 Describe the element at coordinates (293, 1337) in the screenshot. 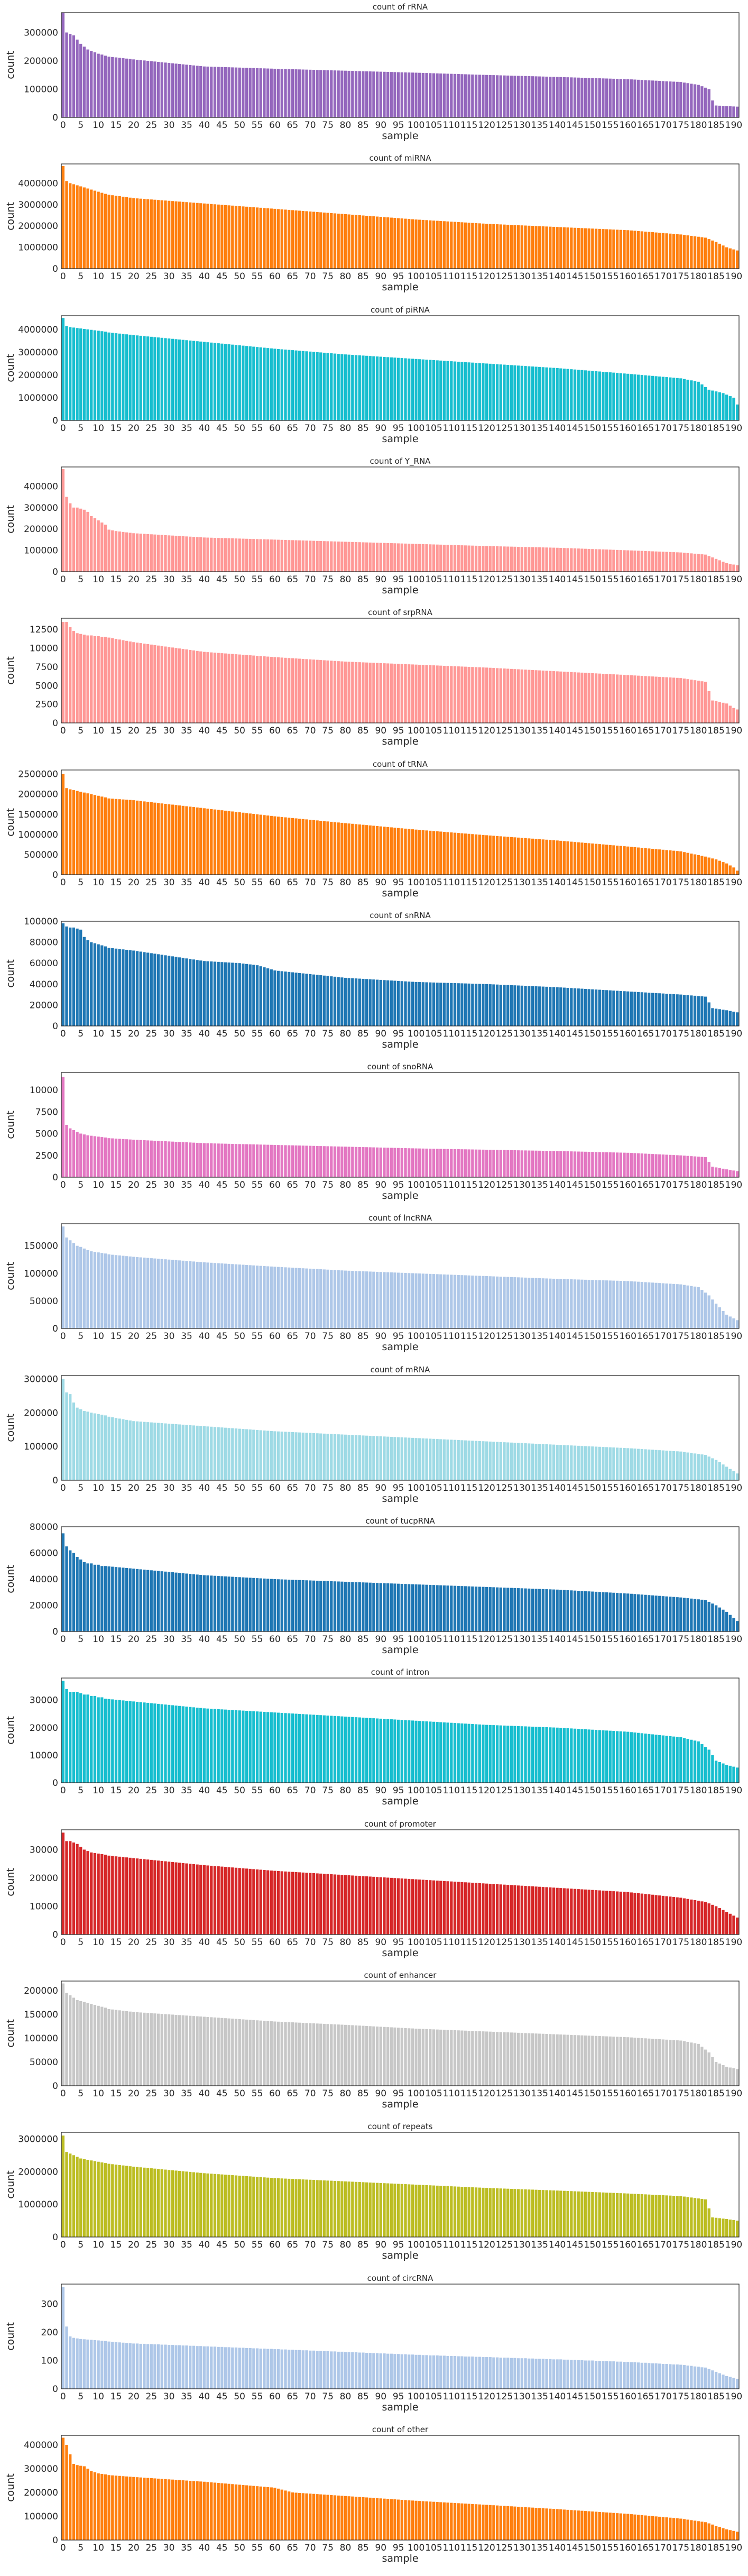

I see `x-tick-label: 65` at that location.